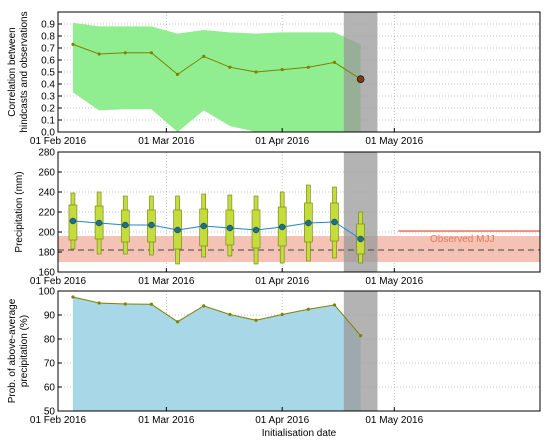  I want to click on precipitation-y-ticks: 160 180 200 220 240 260 280, so click(50, 213).